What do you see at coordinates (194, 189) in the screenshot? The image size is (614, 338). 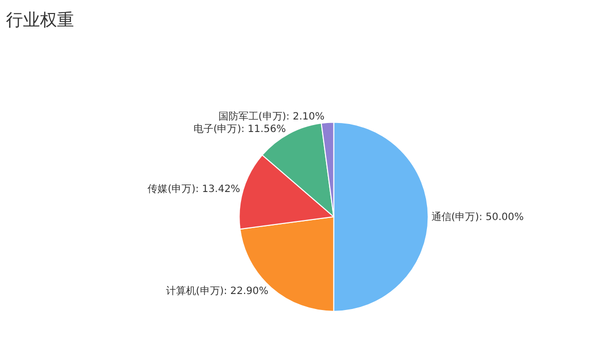 I see `slice-label: 传媒(申万): 13.42%` at bounding box center [194, 189].